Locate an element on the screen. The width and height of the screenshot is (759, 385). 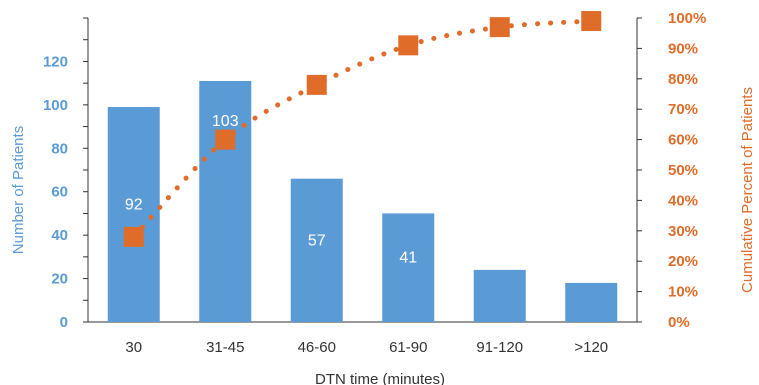
right-tick-label: 80% is located at coordinates (683, 79).